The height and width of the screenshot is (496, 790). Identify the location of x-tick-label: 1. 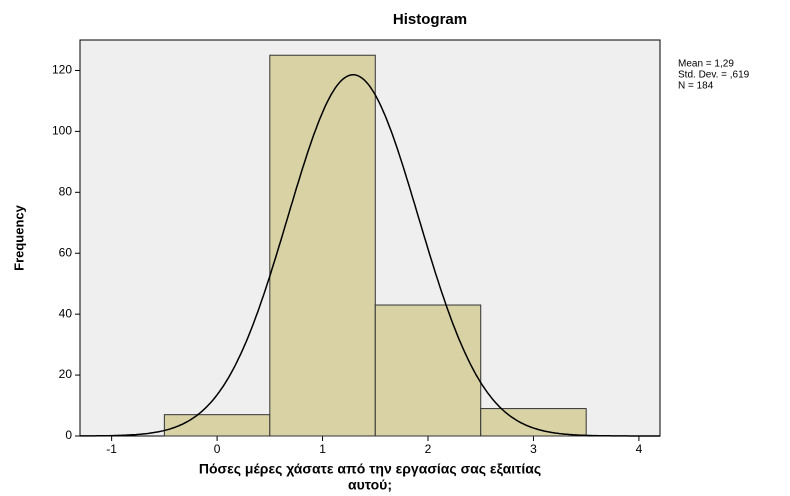
(322, 449).